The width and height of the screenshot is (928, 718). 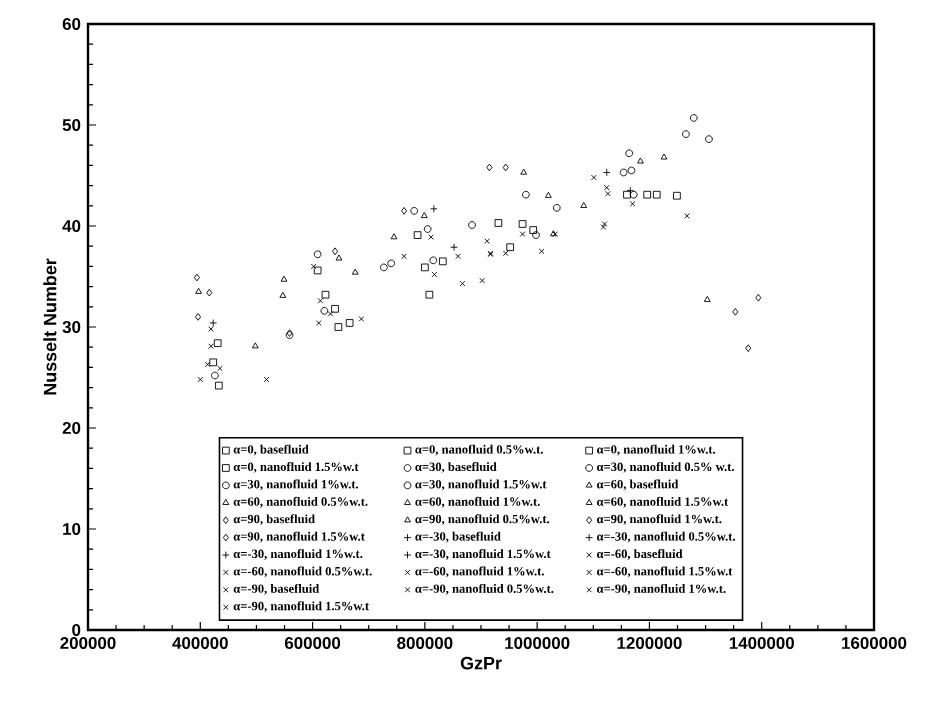 What do you see at coordinates (71, 327) in the screenshot?
I see `y-tick-label: 30` at bounding box center [71, 327].